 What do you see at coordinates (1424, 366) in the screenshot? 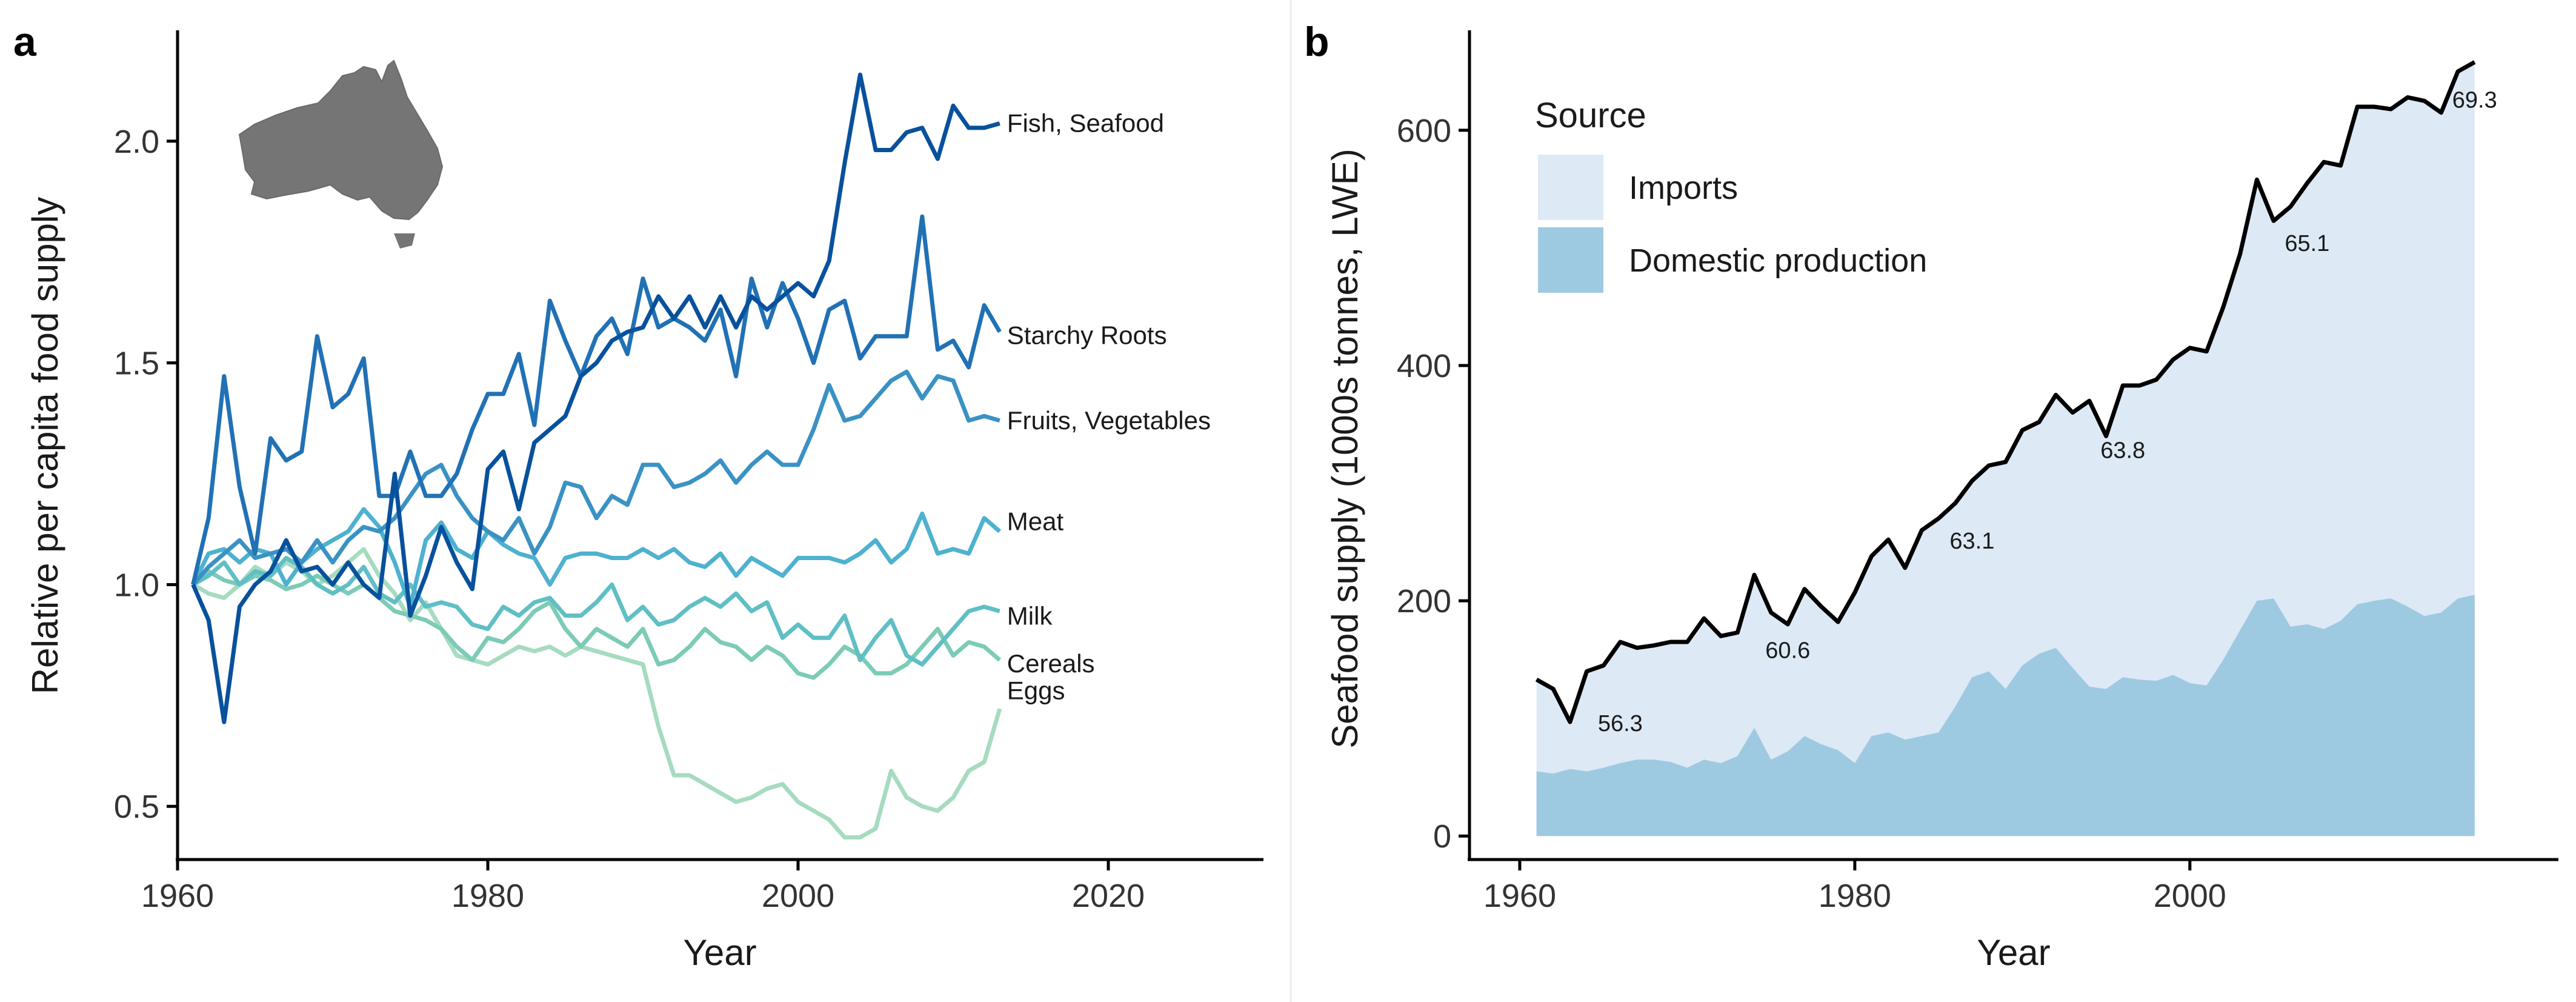
I see `y-tick-label: 400` at bounding box center [1424, 366].